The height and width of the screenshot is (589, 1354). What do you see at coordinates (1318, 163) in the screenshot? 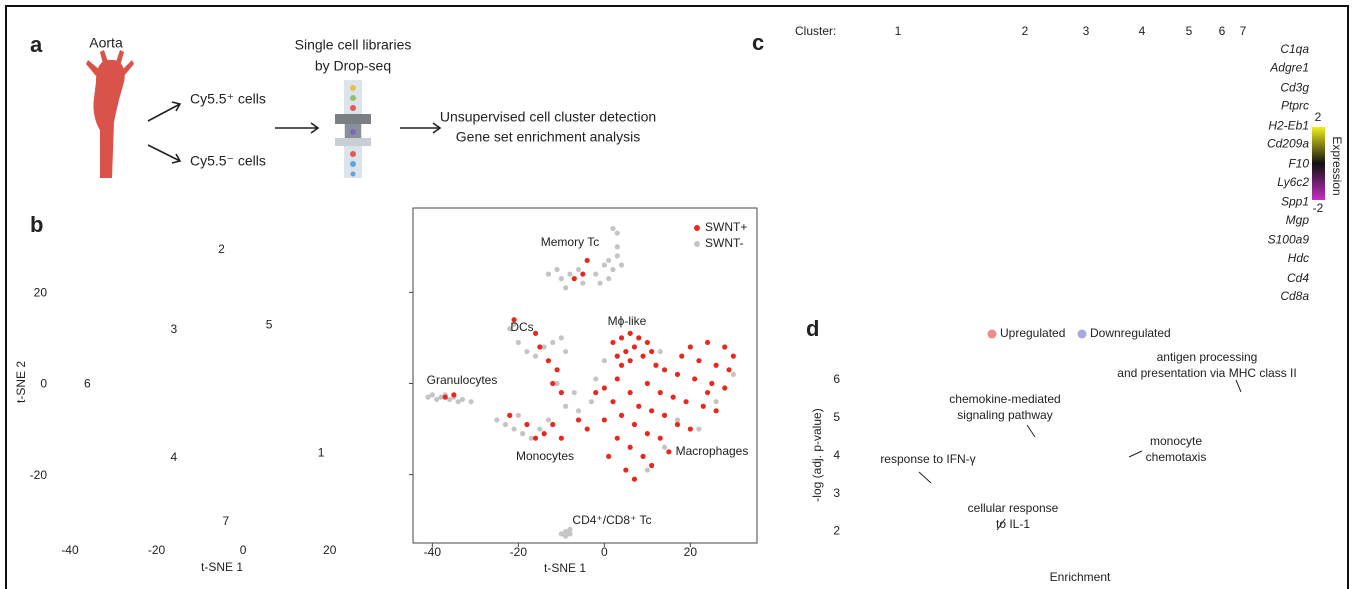
I see `colorbar` at bounding box center [1318, 163].